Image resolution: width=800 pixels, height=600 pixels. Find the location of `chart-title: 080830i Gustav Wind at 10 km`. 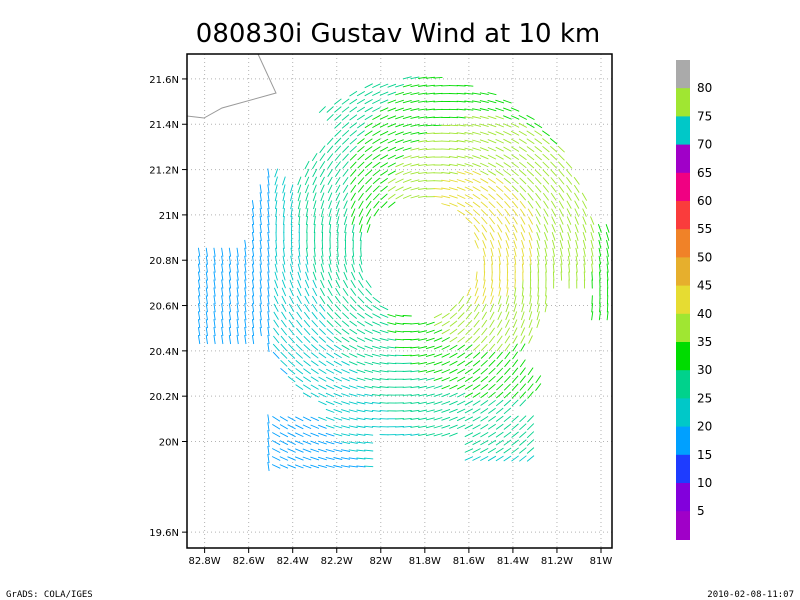

chart-title: 080830i Gustav Wind at 10 km is located at coordinates (398, 34).